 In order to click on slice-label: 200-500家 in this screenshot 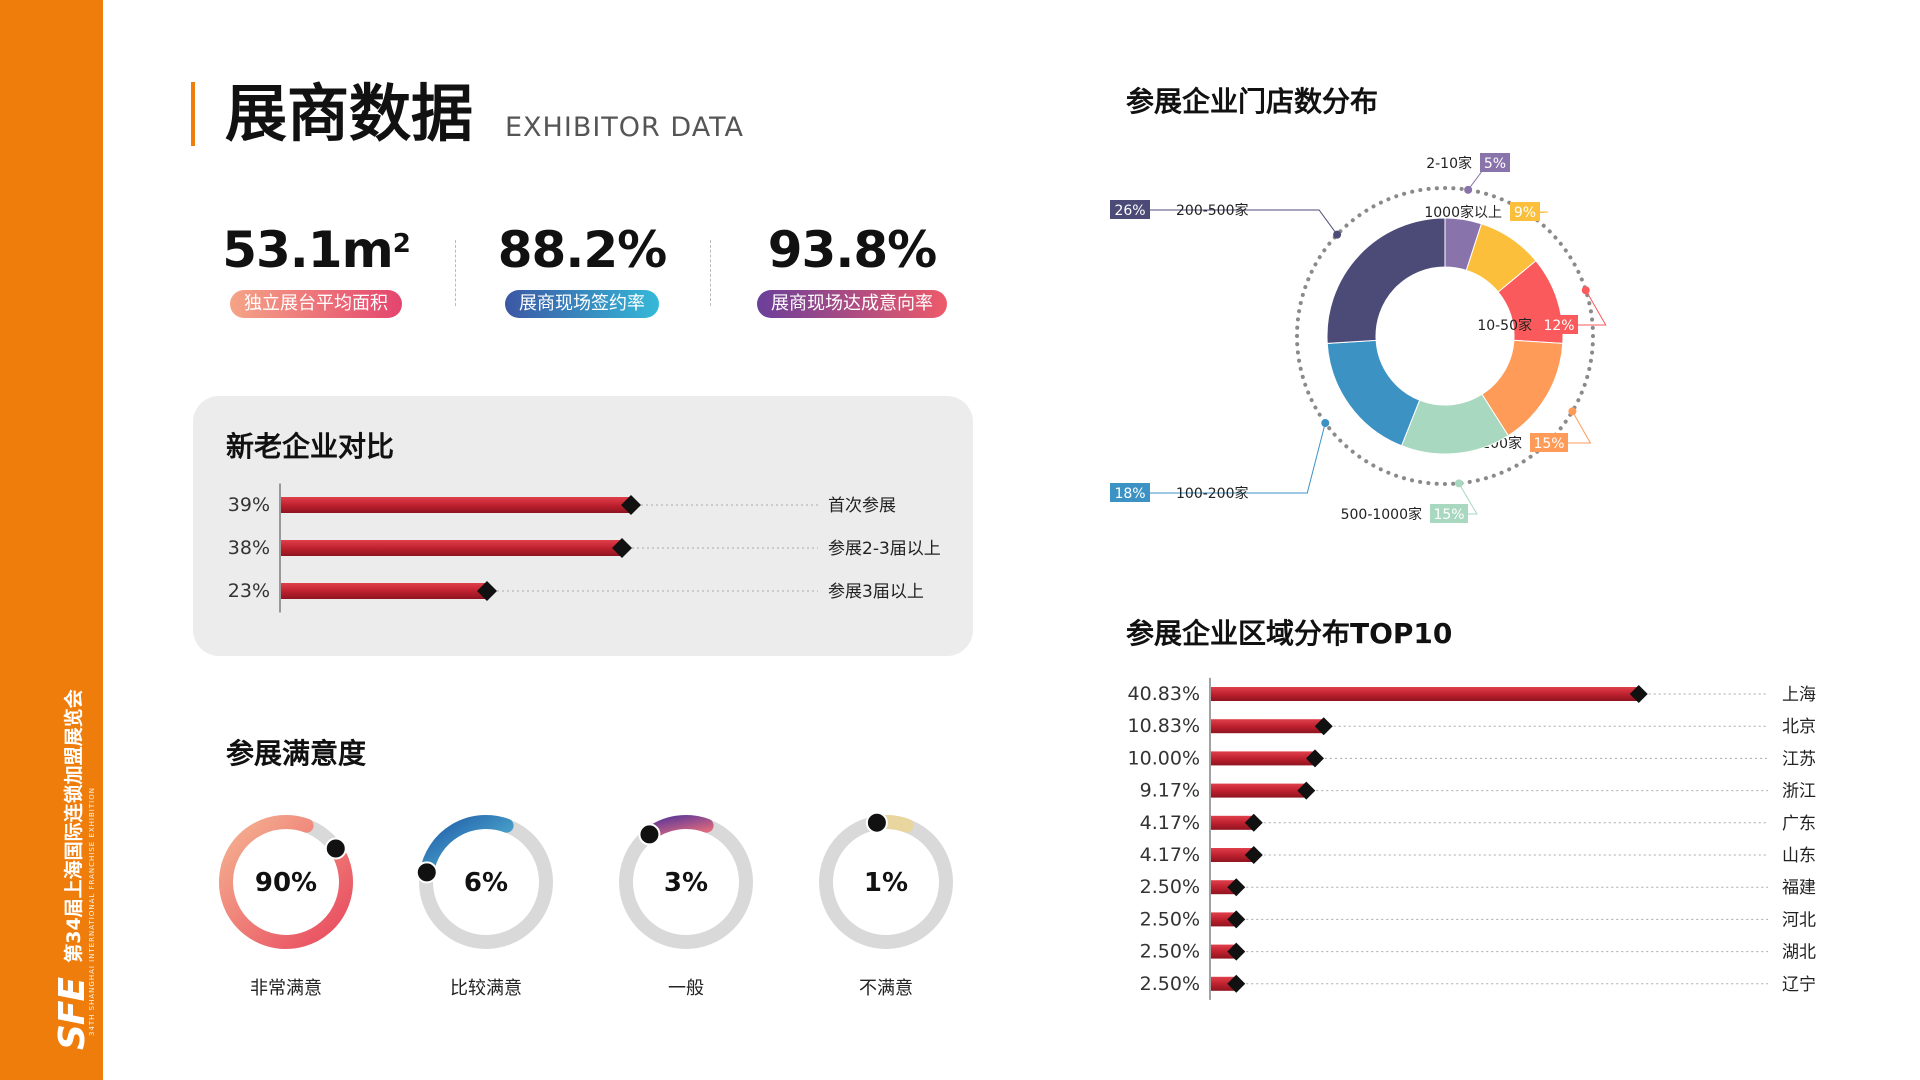, I will do `click(1212, 210)`.